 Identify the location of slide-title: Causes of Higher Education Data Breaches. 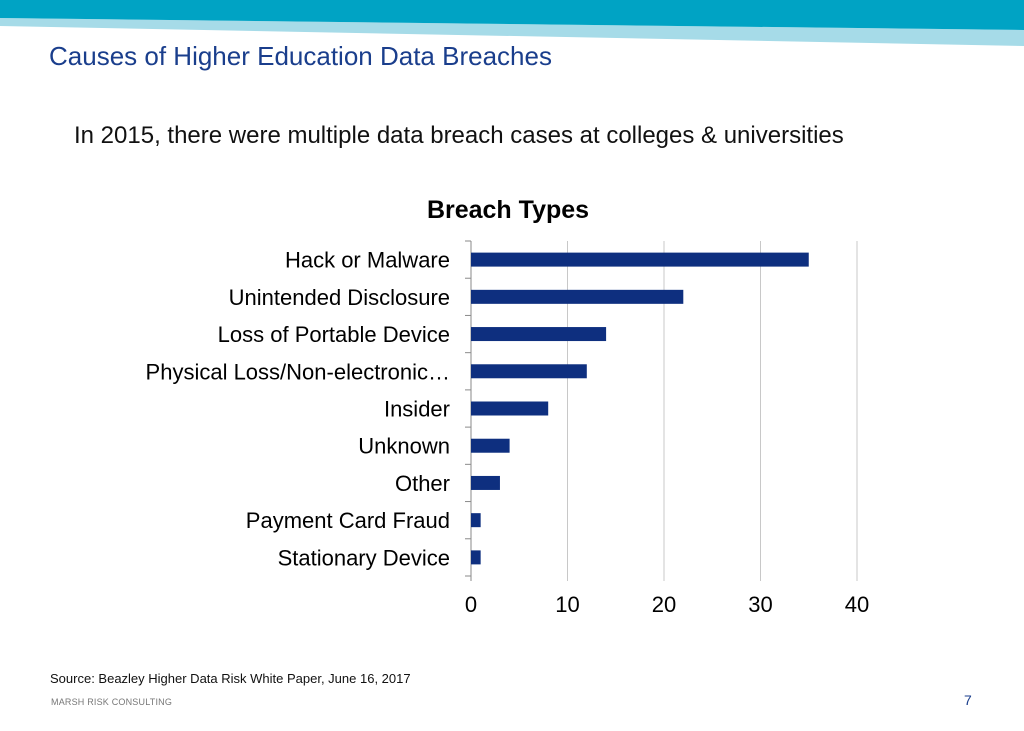
(300, 56).